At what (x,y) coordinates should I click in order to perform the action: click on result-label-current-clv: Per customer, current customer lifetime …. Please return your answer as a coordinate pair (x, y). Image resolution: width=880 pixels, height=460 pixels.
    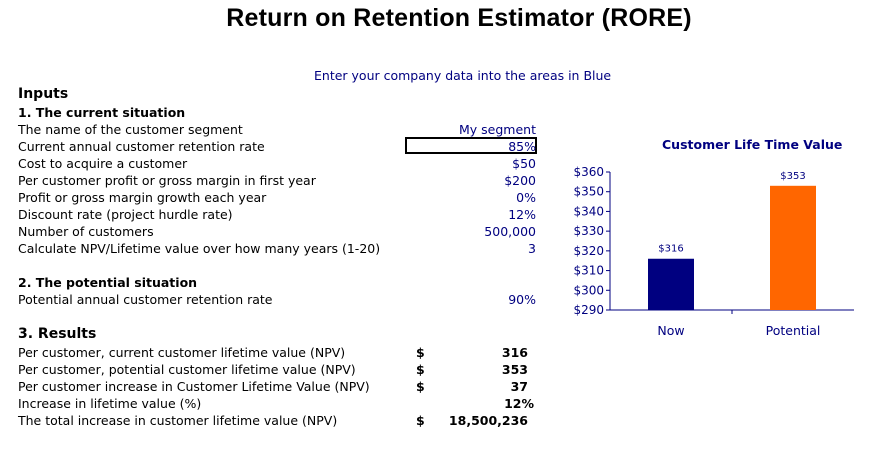
    Looking at the image, I should click on (182, 352).